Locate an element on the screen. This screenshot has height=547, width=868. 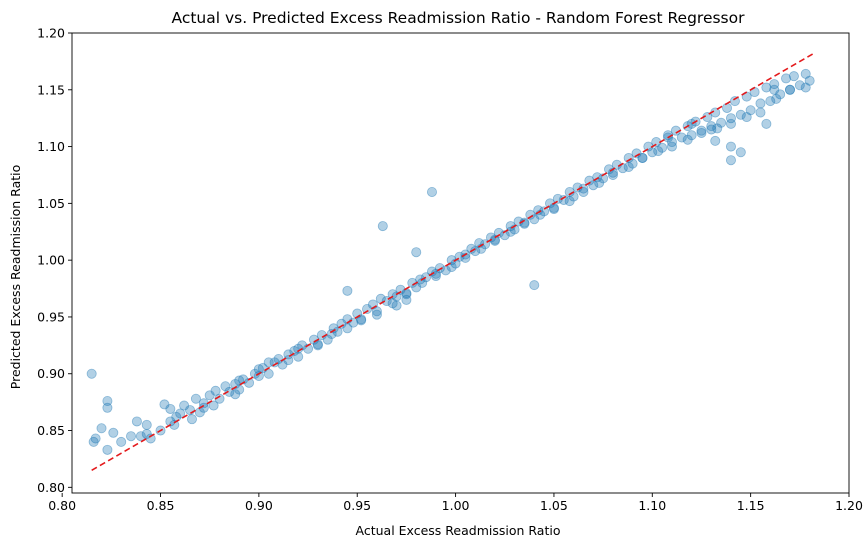
x-tick-label: 1.00 is located at coordinates (456, 505).